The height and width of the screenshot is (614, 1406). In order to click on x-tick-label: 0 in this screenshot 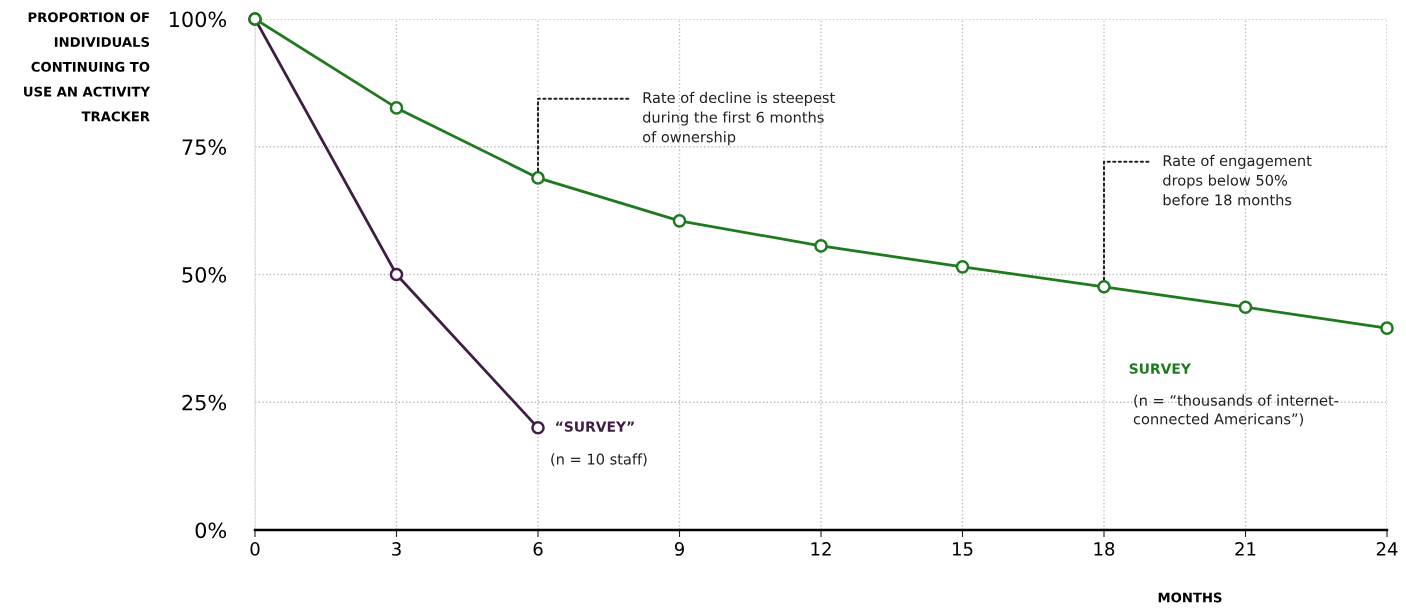, I will do `click(255, 549)`.